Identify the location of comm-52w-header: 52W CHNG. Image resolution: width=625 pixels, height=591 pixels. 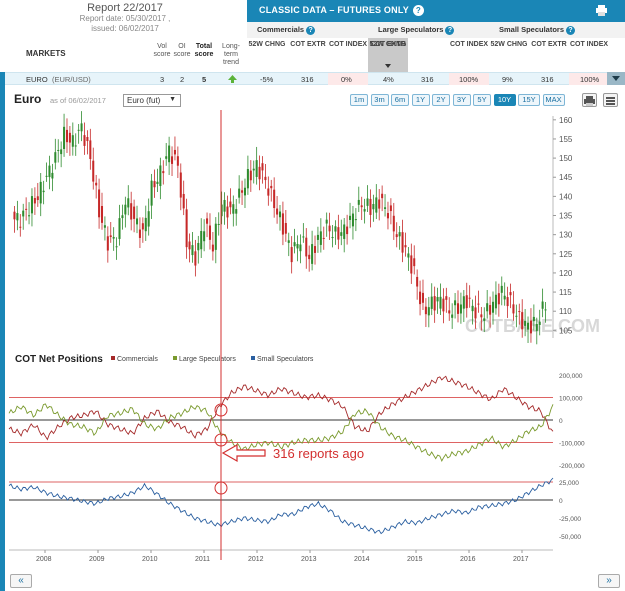
(267, 44).